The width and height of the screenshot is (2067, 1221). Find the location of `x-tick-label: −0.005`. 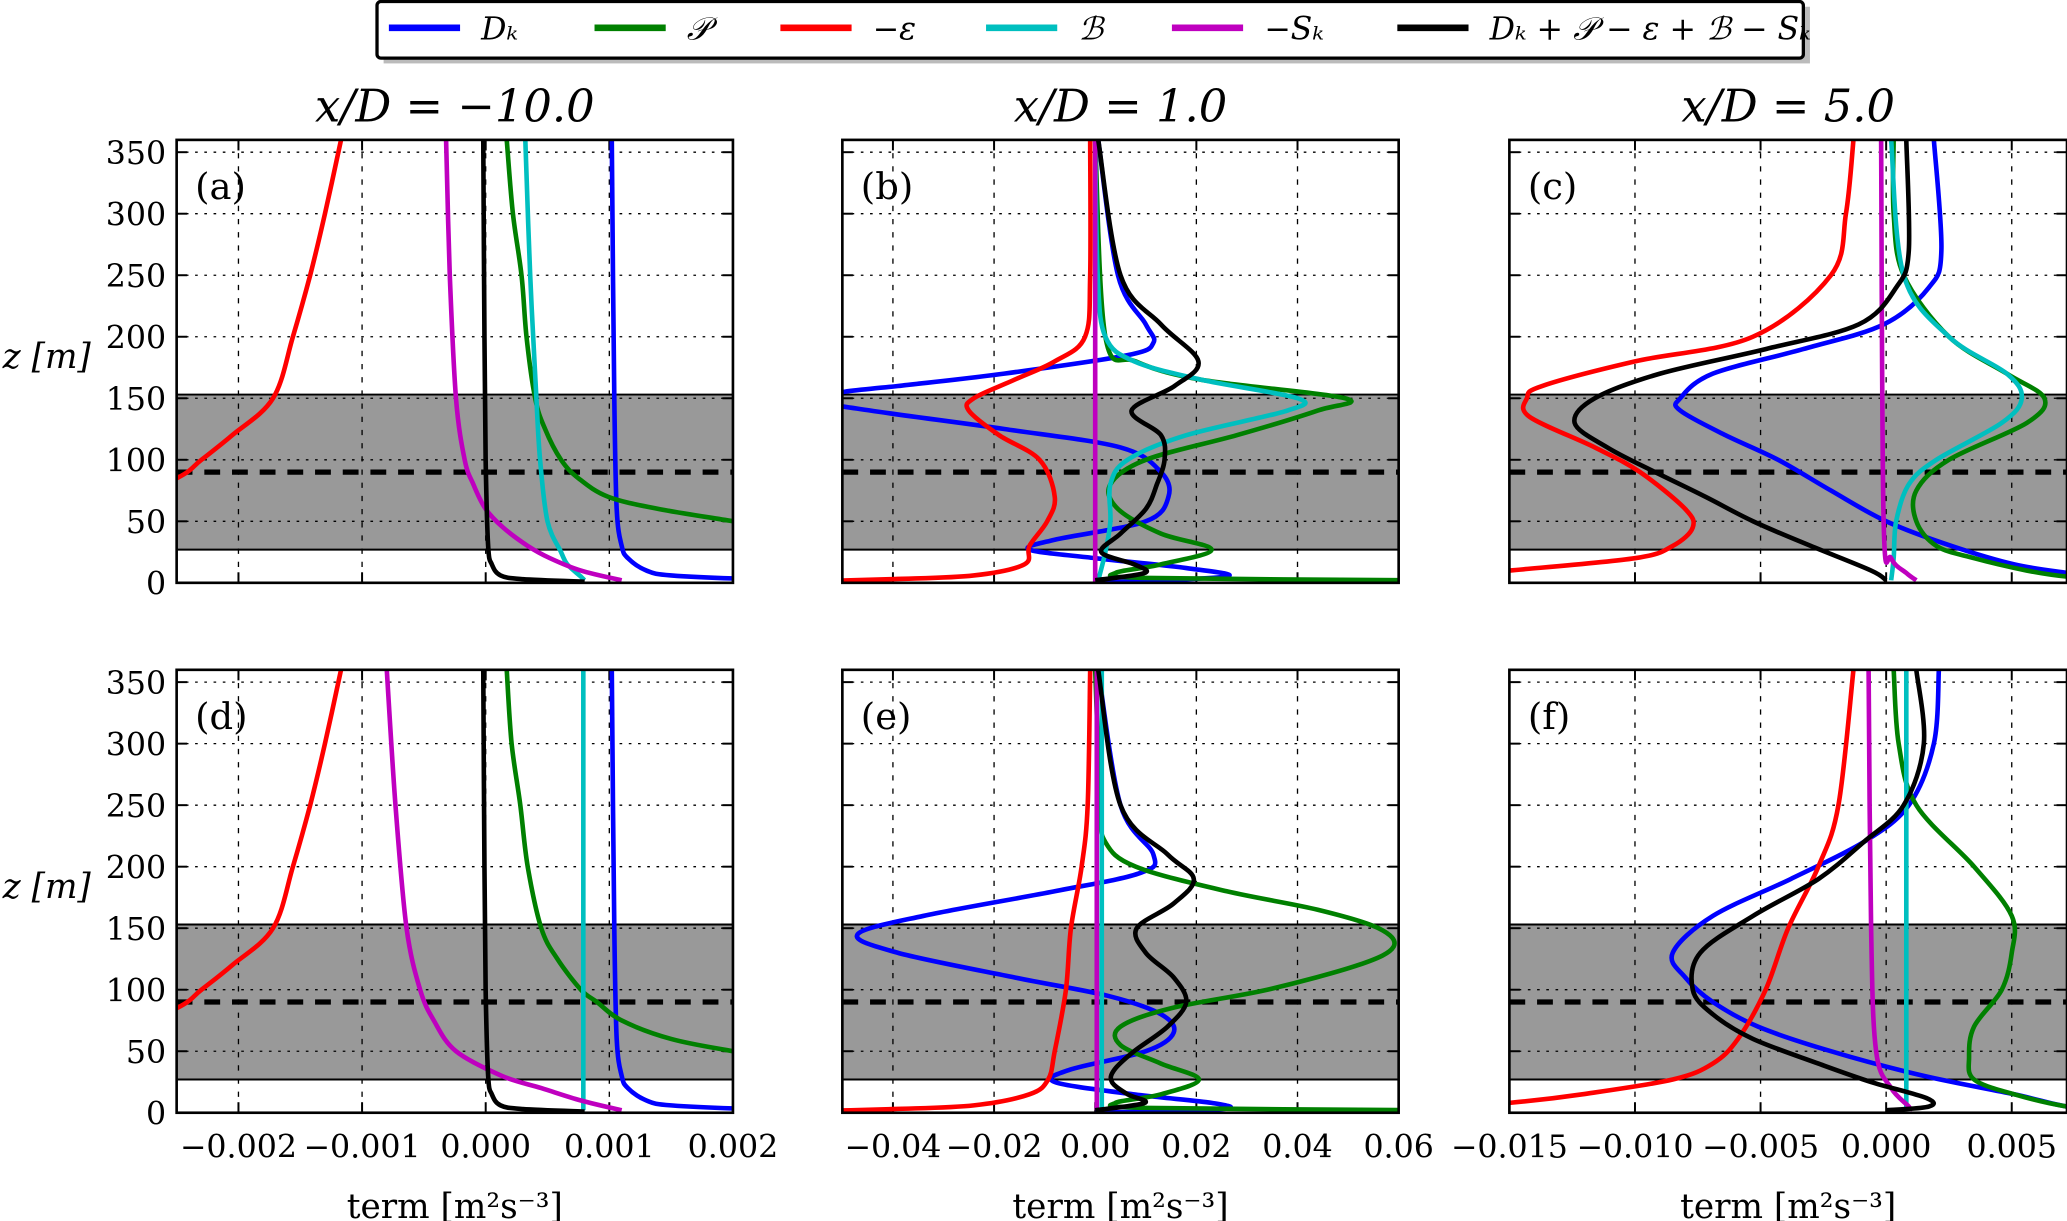

x-tick-label: −0.005 is located at coordinates (1760, 1148).